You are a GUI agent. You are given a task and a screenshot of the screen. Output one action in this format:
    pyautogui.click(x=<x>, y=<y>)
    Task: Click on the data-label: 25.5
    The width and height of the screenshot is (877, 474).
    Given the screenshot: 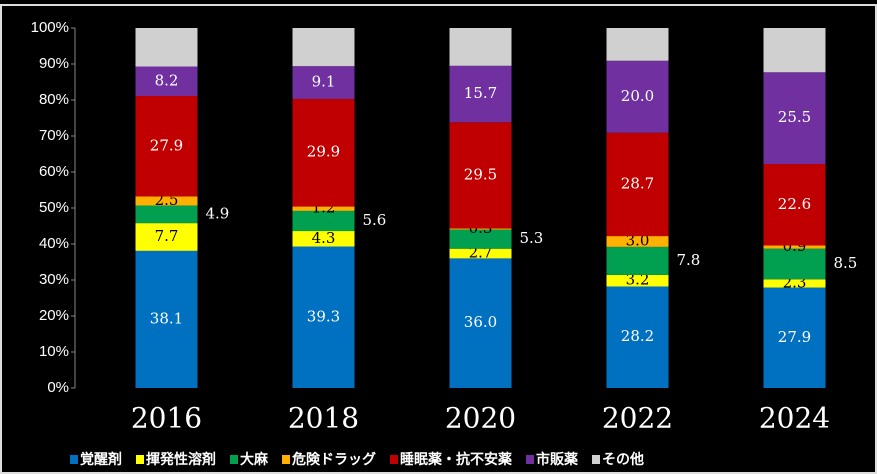 What is the action you would take?
    pyautogui.click(x=794, y=117)
    